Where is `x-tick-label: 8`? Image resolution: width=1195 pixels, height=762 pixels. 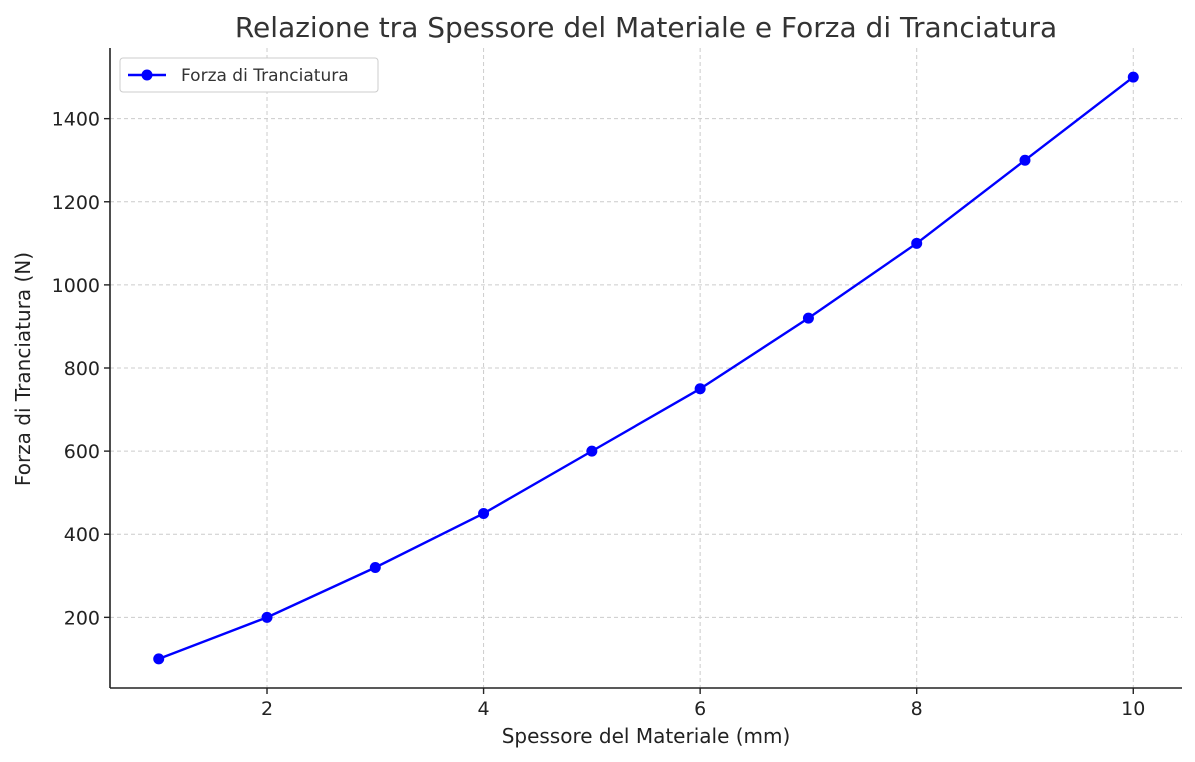
x-tick-label: 8 is located at coordinates (917, 709).